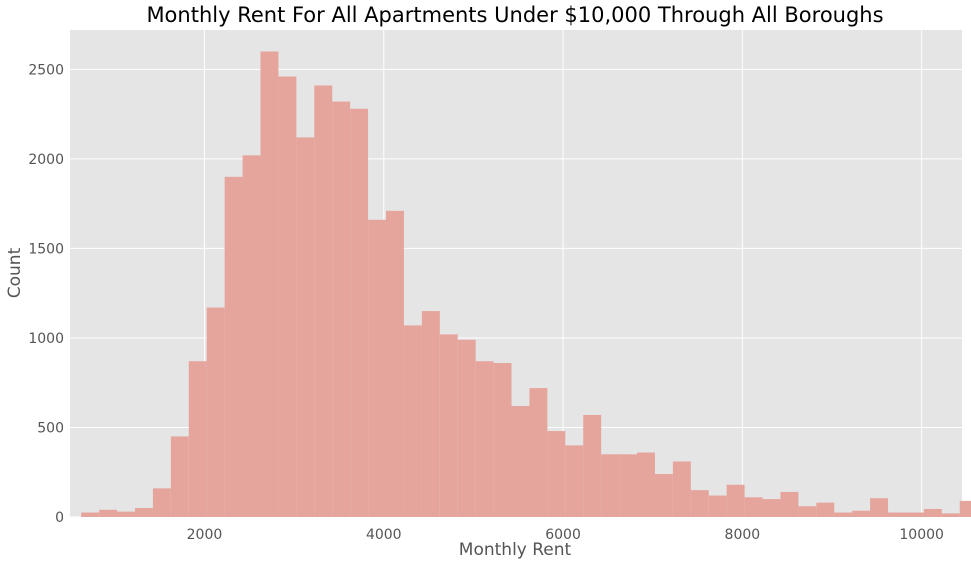 The image size is (971, 564). I want to click on x-axis-ticks: 2000 4000 6000 8000 10000, so click(565, 535).